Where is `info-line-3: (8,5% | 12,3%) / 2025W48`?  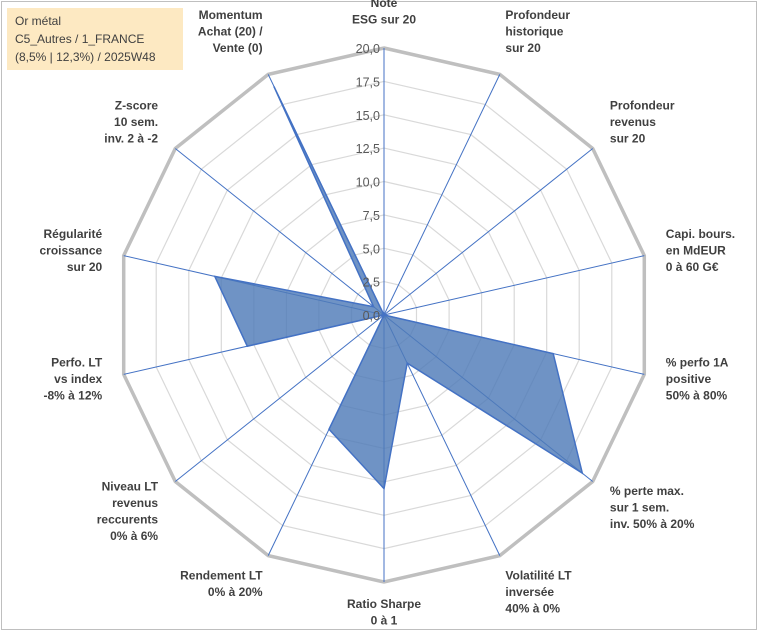 info-line-3: (8,5% | 12,3%) / 2025W48 is located at coordinates (85, 57).